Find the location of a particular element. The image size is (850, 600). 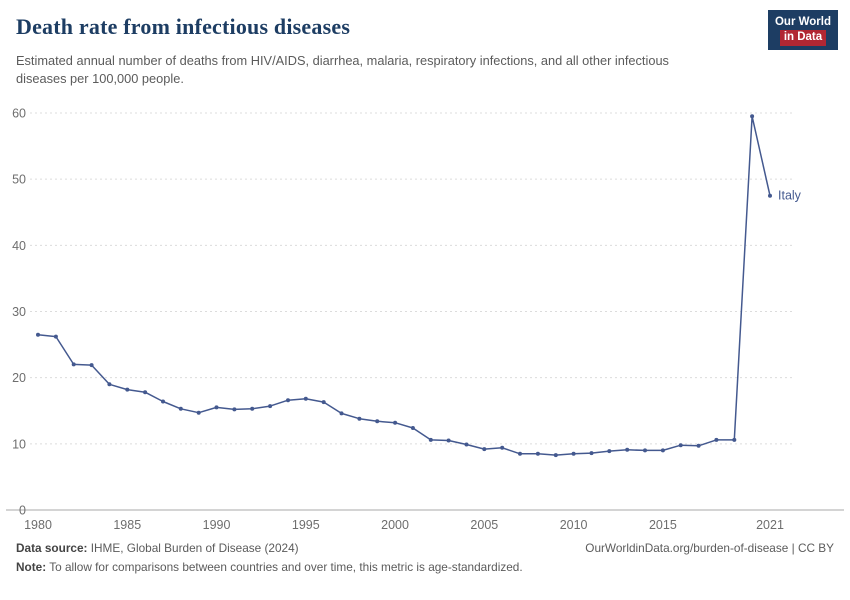

series-end-label: Italy is located at coordinates (790, 196).